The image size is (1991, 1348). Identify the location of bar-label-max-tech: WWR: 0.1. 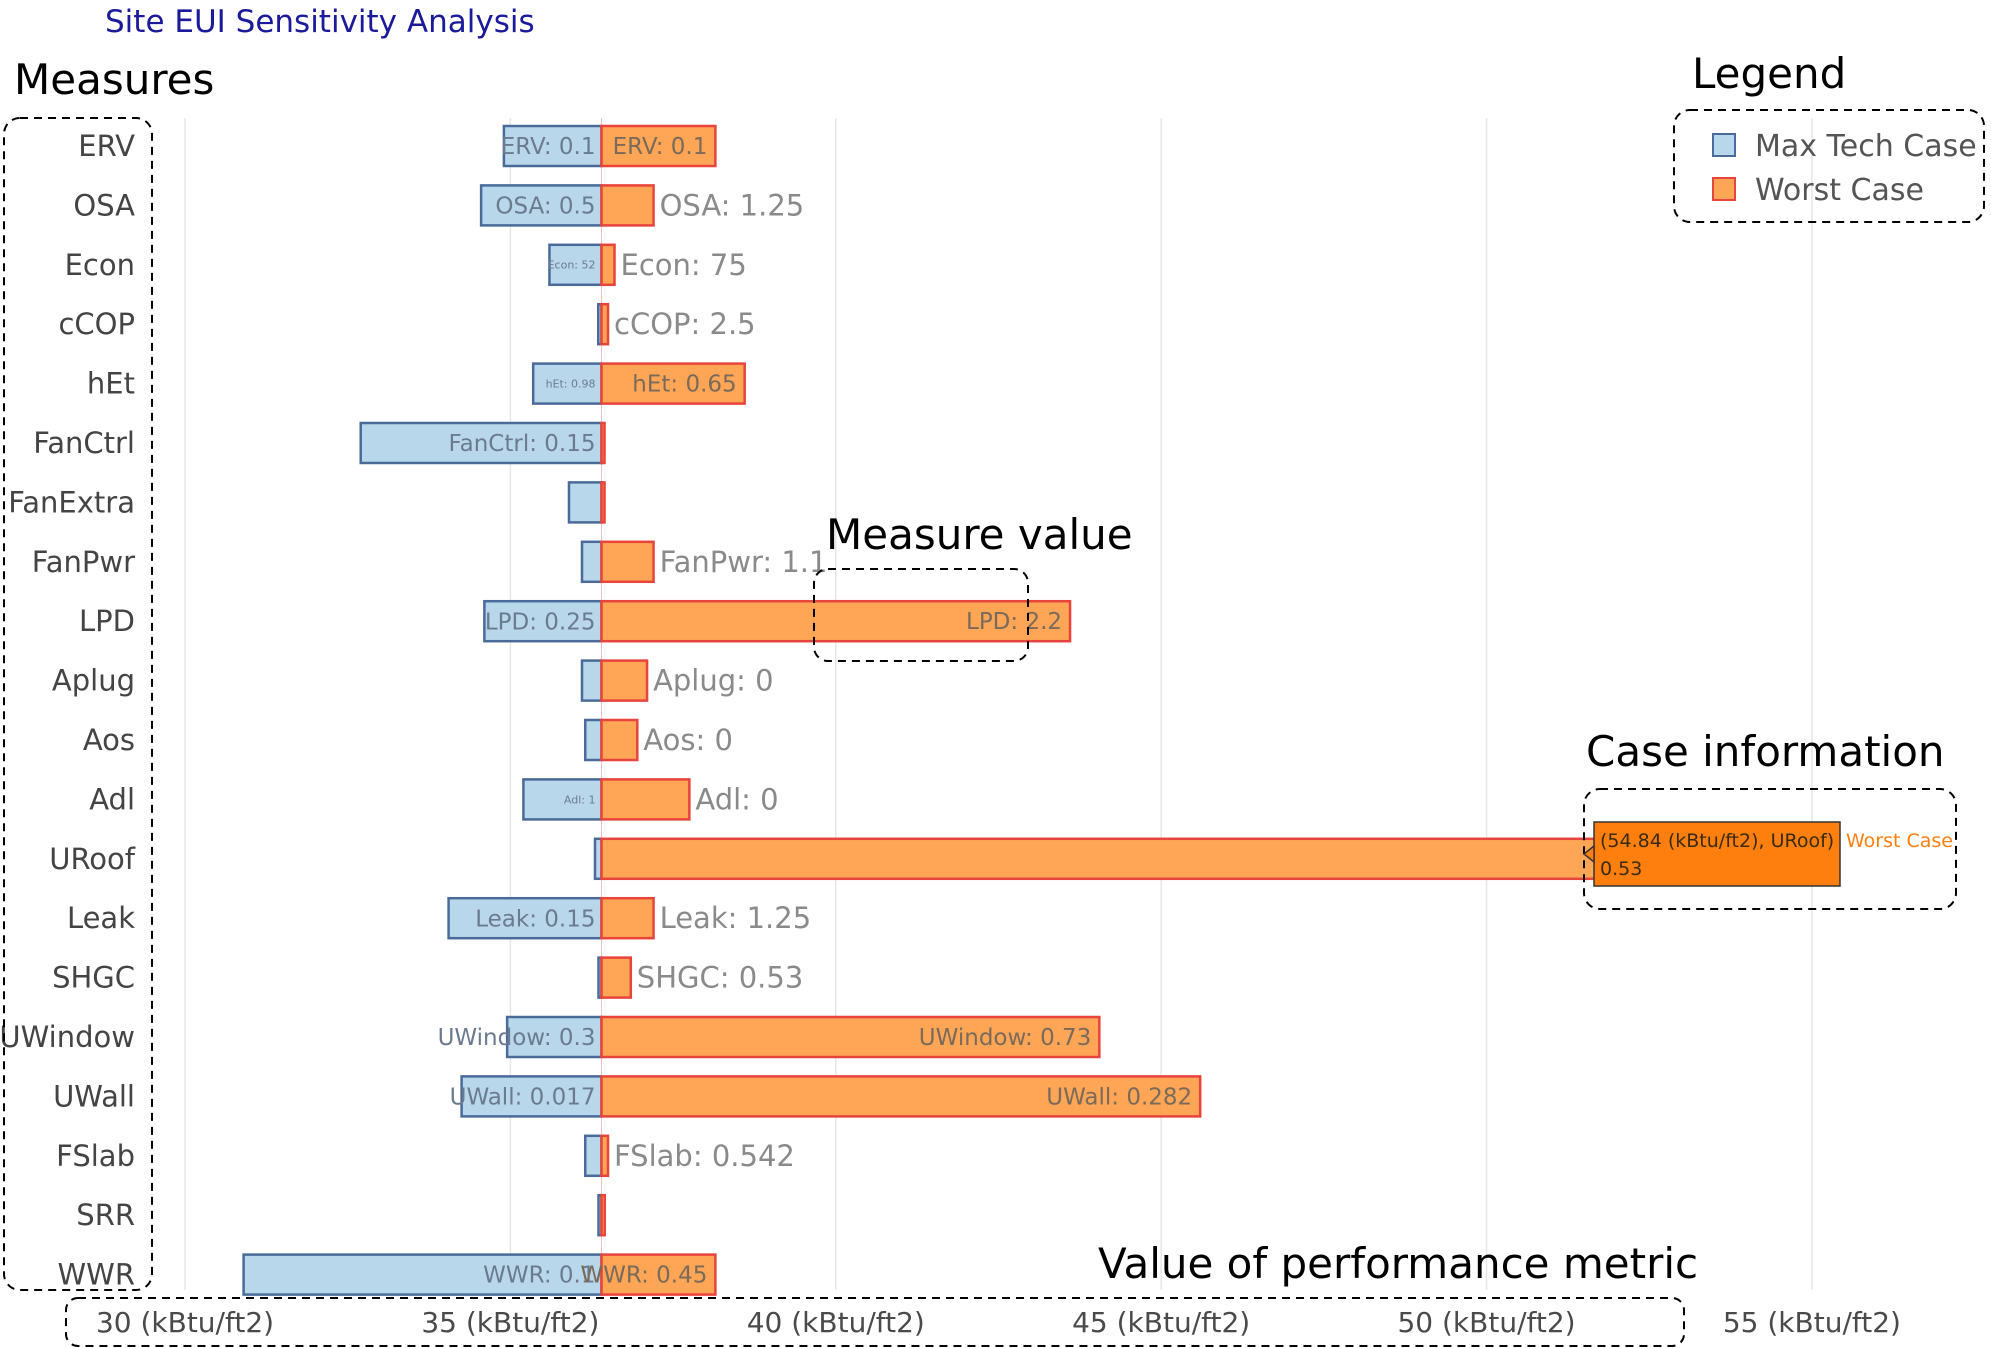
(539, 1276).